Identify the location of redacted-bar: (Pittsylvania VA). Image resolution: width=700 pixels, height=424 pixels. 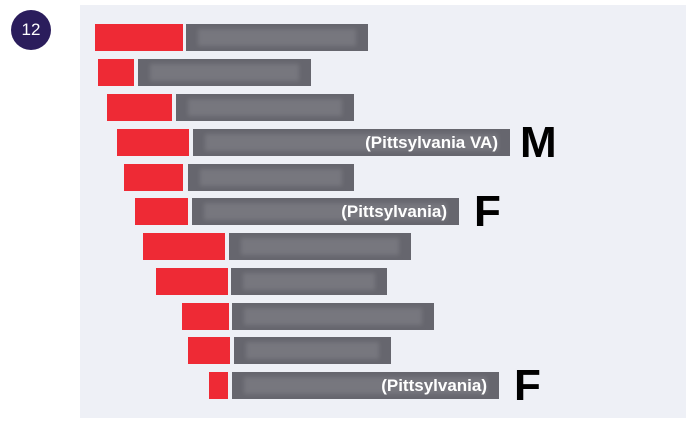
(351, 142).